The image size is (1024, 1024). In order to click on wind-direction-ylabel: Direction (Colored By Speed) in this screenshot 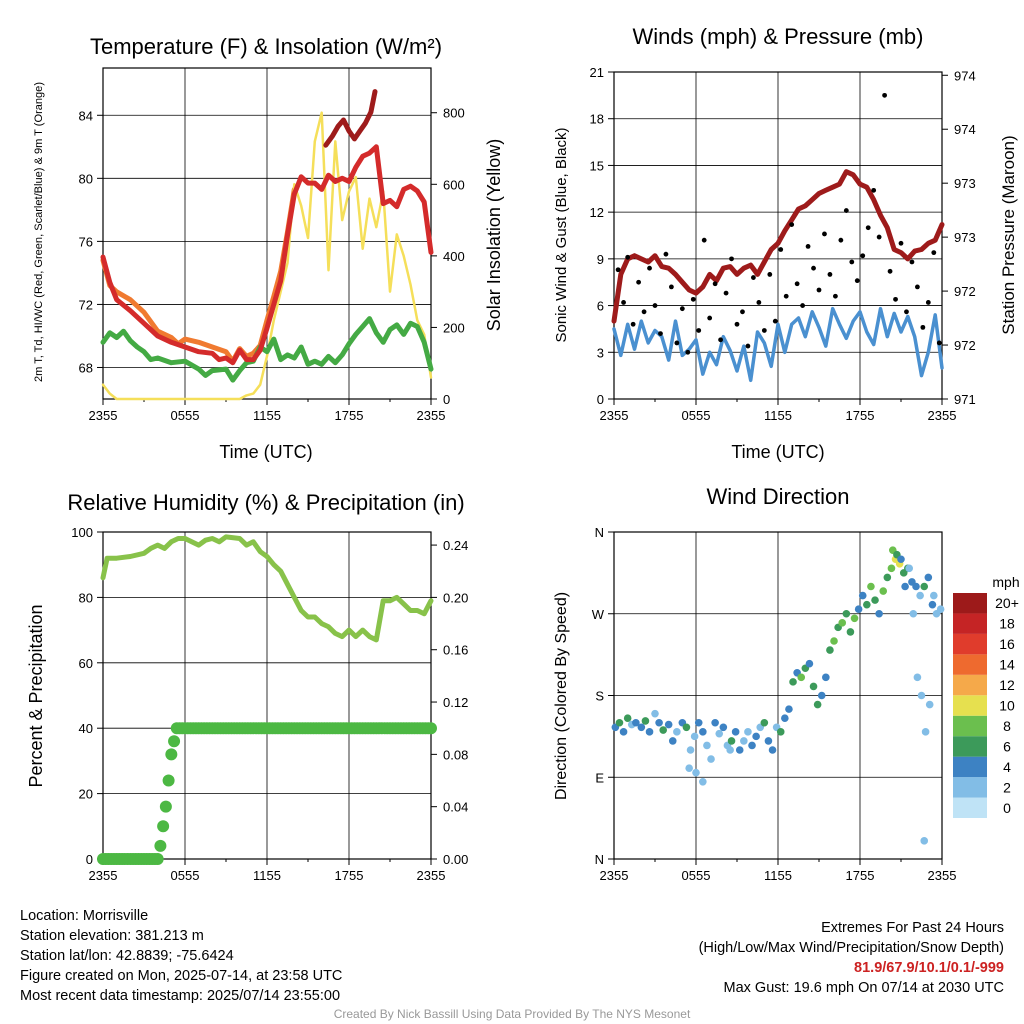, I will do `click(561, 696)`.